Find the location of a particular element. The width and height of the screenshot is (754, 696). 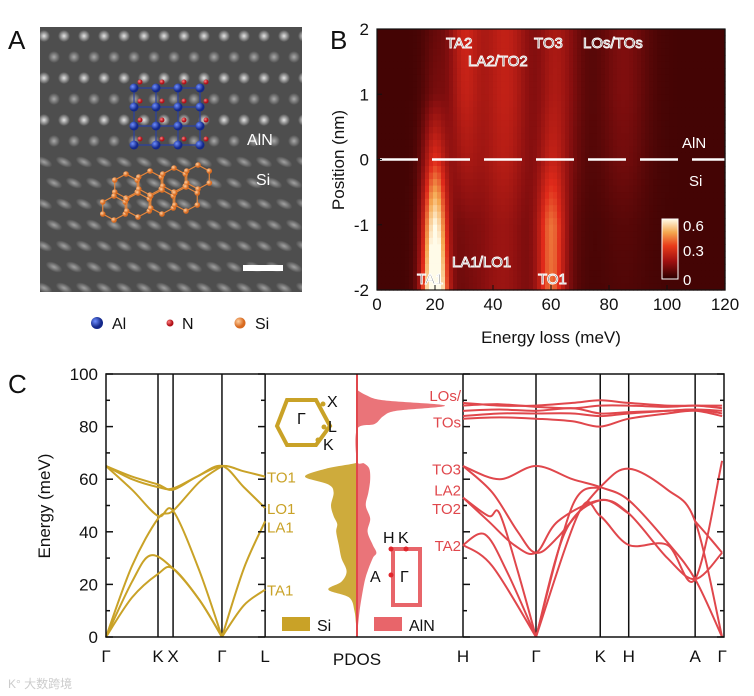

colorbar-tick-max: 0.6 is located at coordinates (693, 226).